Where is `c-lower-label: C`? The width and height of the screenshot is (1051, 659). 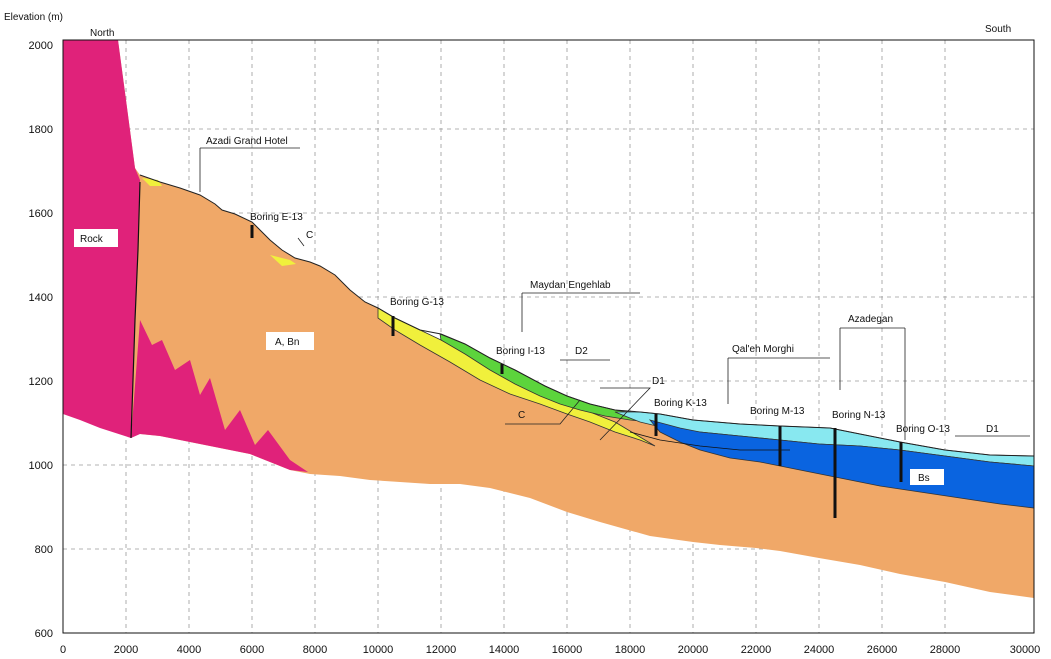 c-lower-label: C is located at coordinates (521, 415).